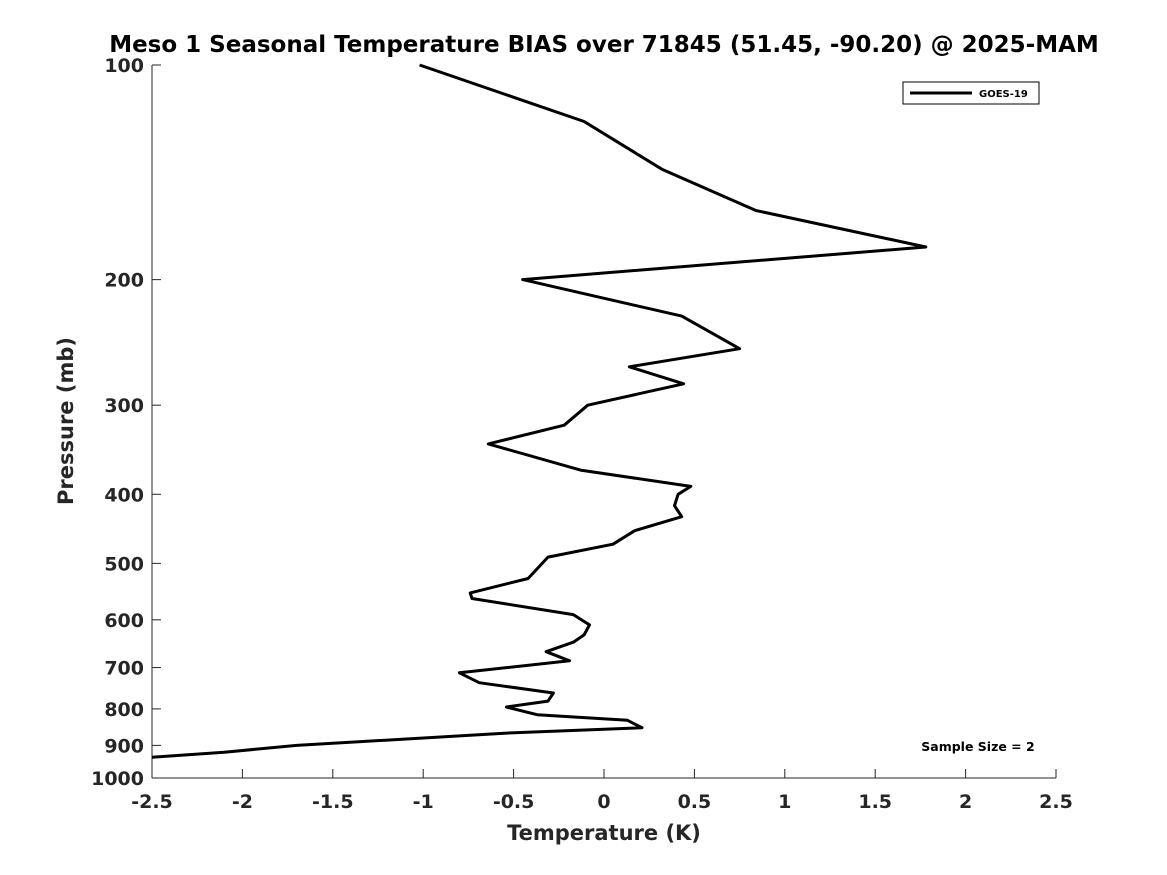 The image size is (1167, 875). I want to click on y-tick-label: 400, so click(124, 495).